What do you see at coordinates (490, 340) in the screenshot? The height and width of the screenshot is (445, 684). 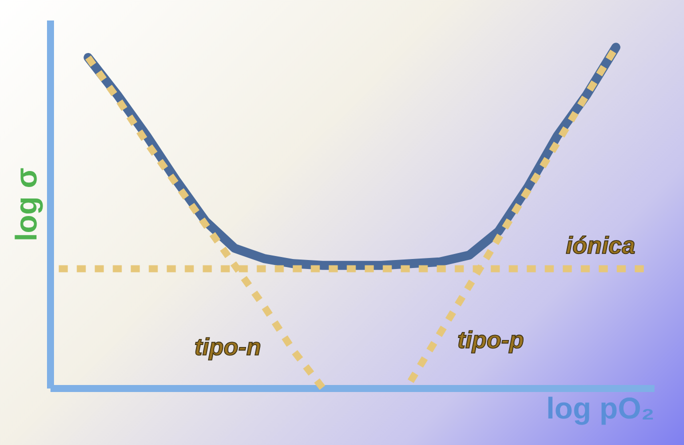 I see `series-label: tipo-p` at bounding box center [490, 340].